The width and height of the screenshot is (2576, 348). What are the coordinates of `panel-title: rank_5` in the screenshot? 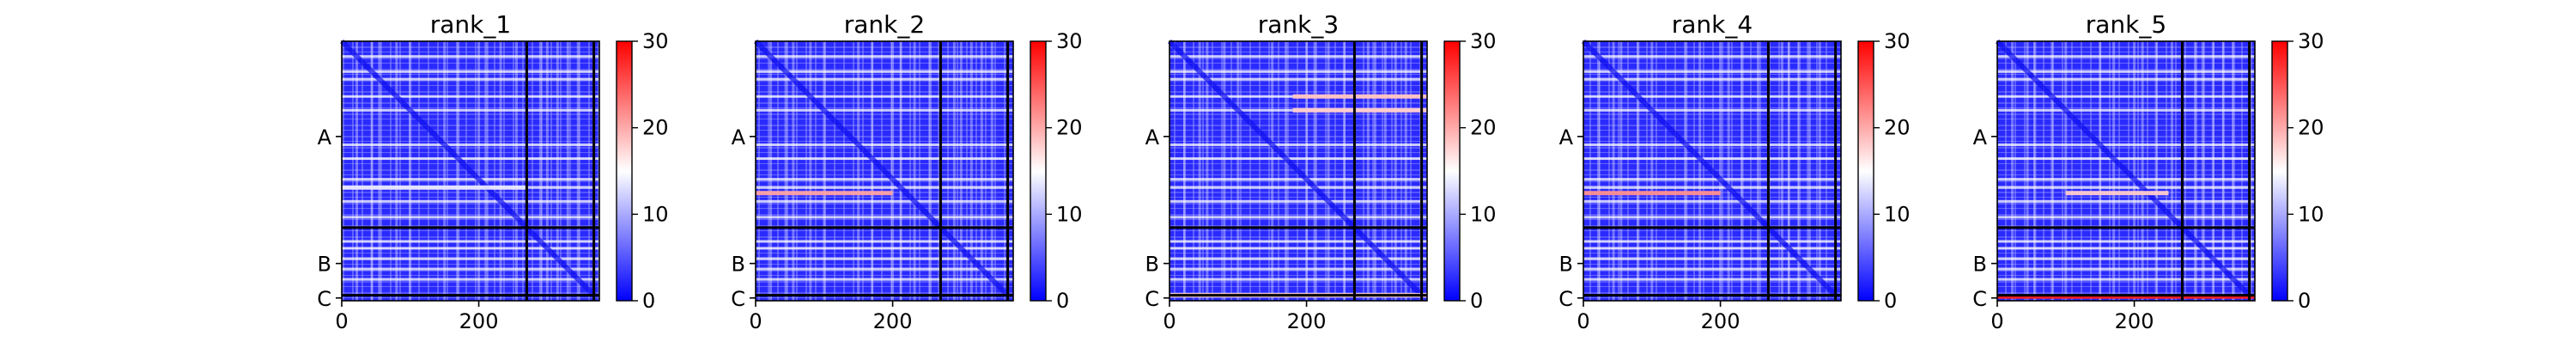 It's located at (2126, 24).